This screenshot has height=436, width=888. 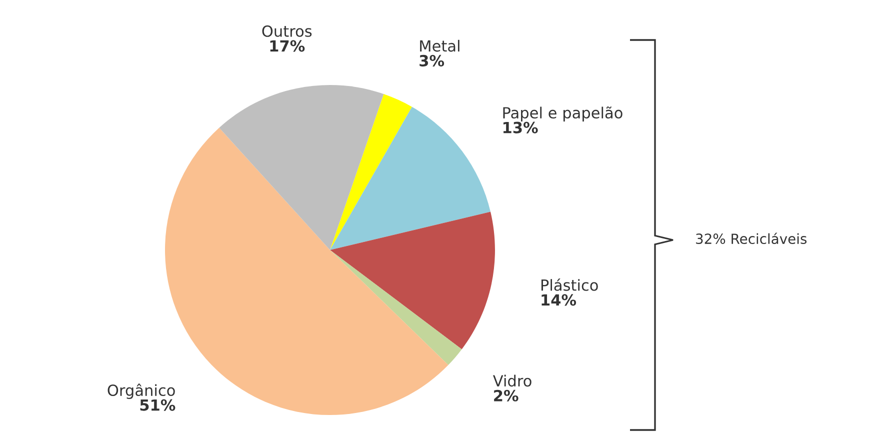 I want to click on slice-label: Orgânico, so click(x=141, y=392).